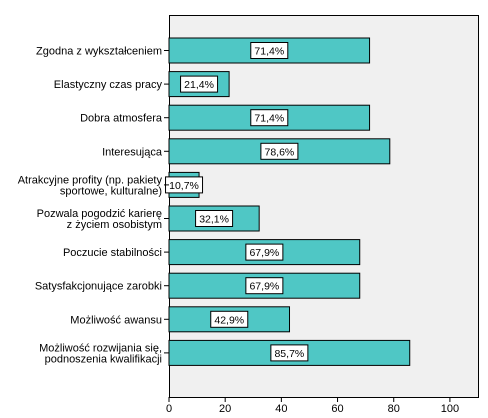 This screenshot has height=418, width=488. I want to click on data-label-9: 42,9%, so click(229, 320).